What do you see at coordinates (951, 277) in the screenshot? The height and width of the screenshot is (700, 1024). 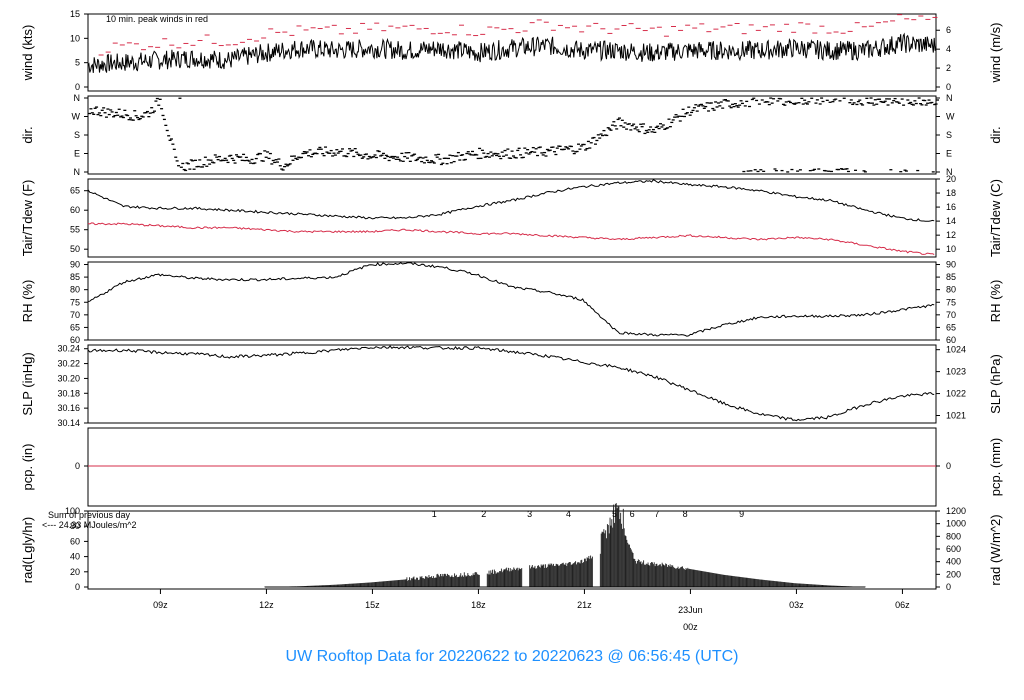 I see `ytick-right-label: 85` at bounding box center [951, 277].